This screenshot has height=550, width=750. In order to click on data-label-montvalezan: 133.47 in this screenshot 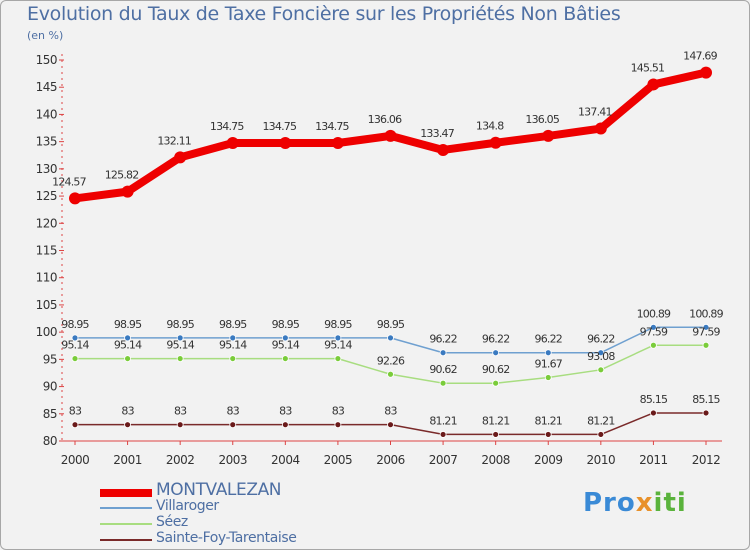, I will do `click(437, 133)`.